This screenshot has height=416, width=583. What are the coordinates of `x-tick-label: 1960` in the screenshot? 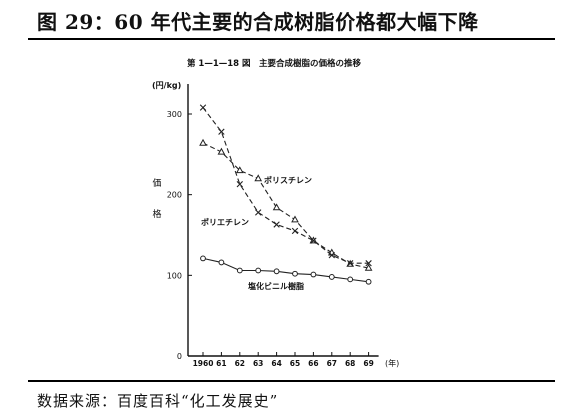 It's located at (203, 363).